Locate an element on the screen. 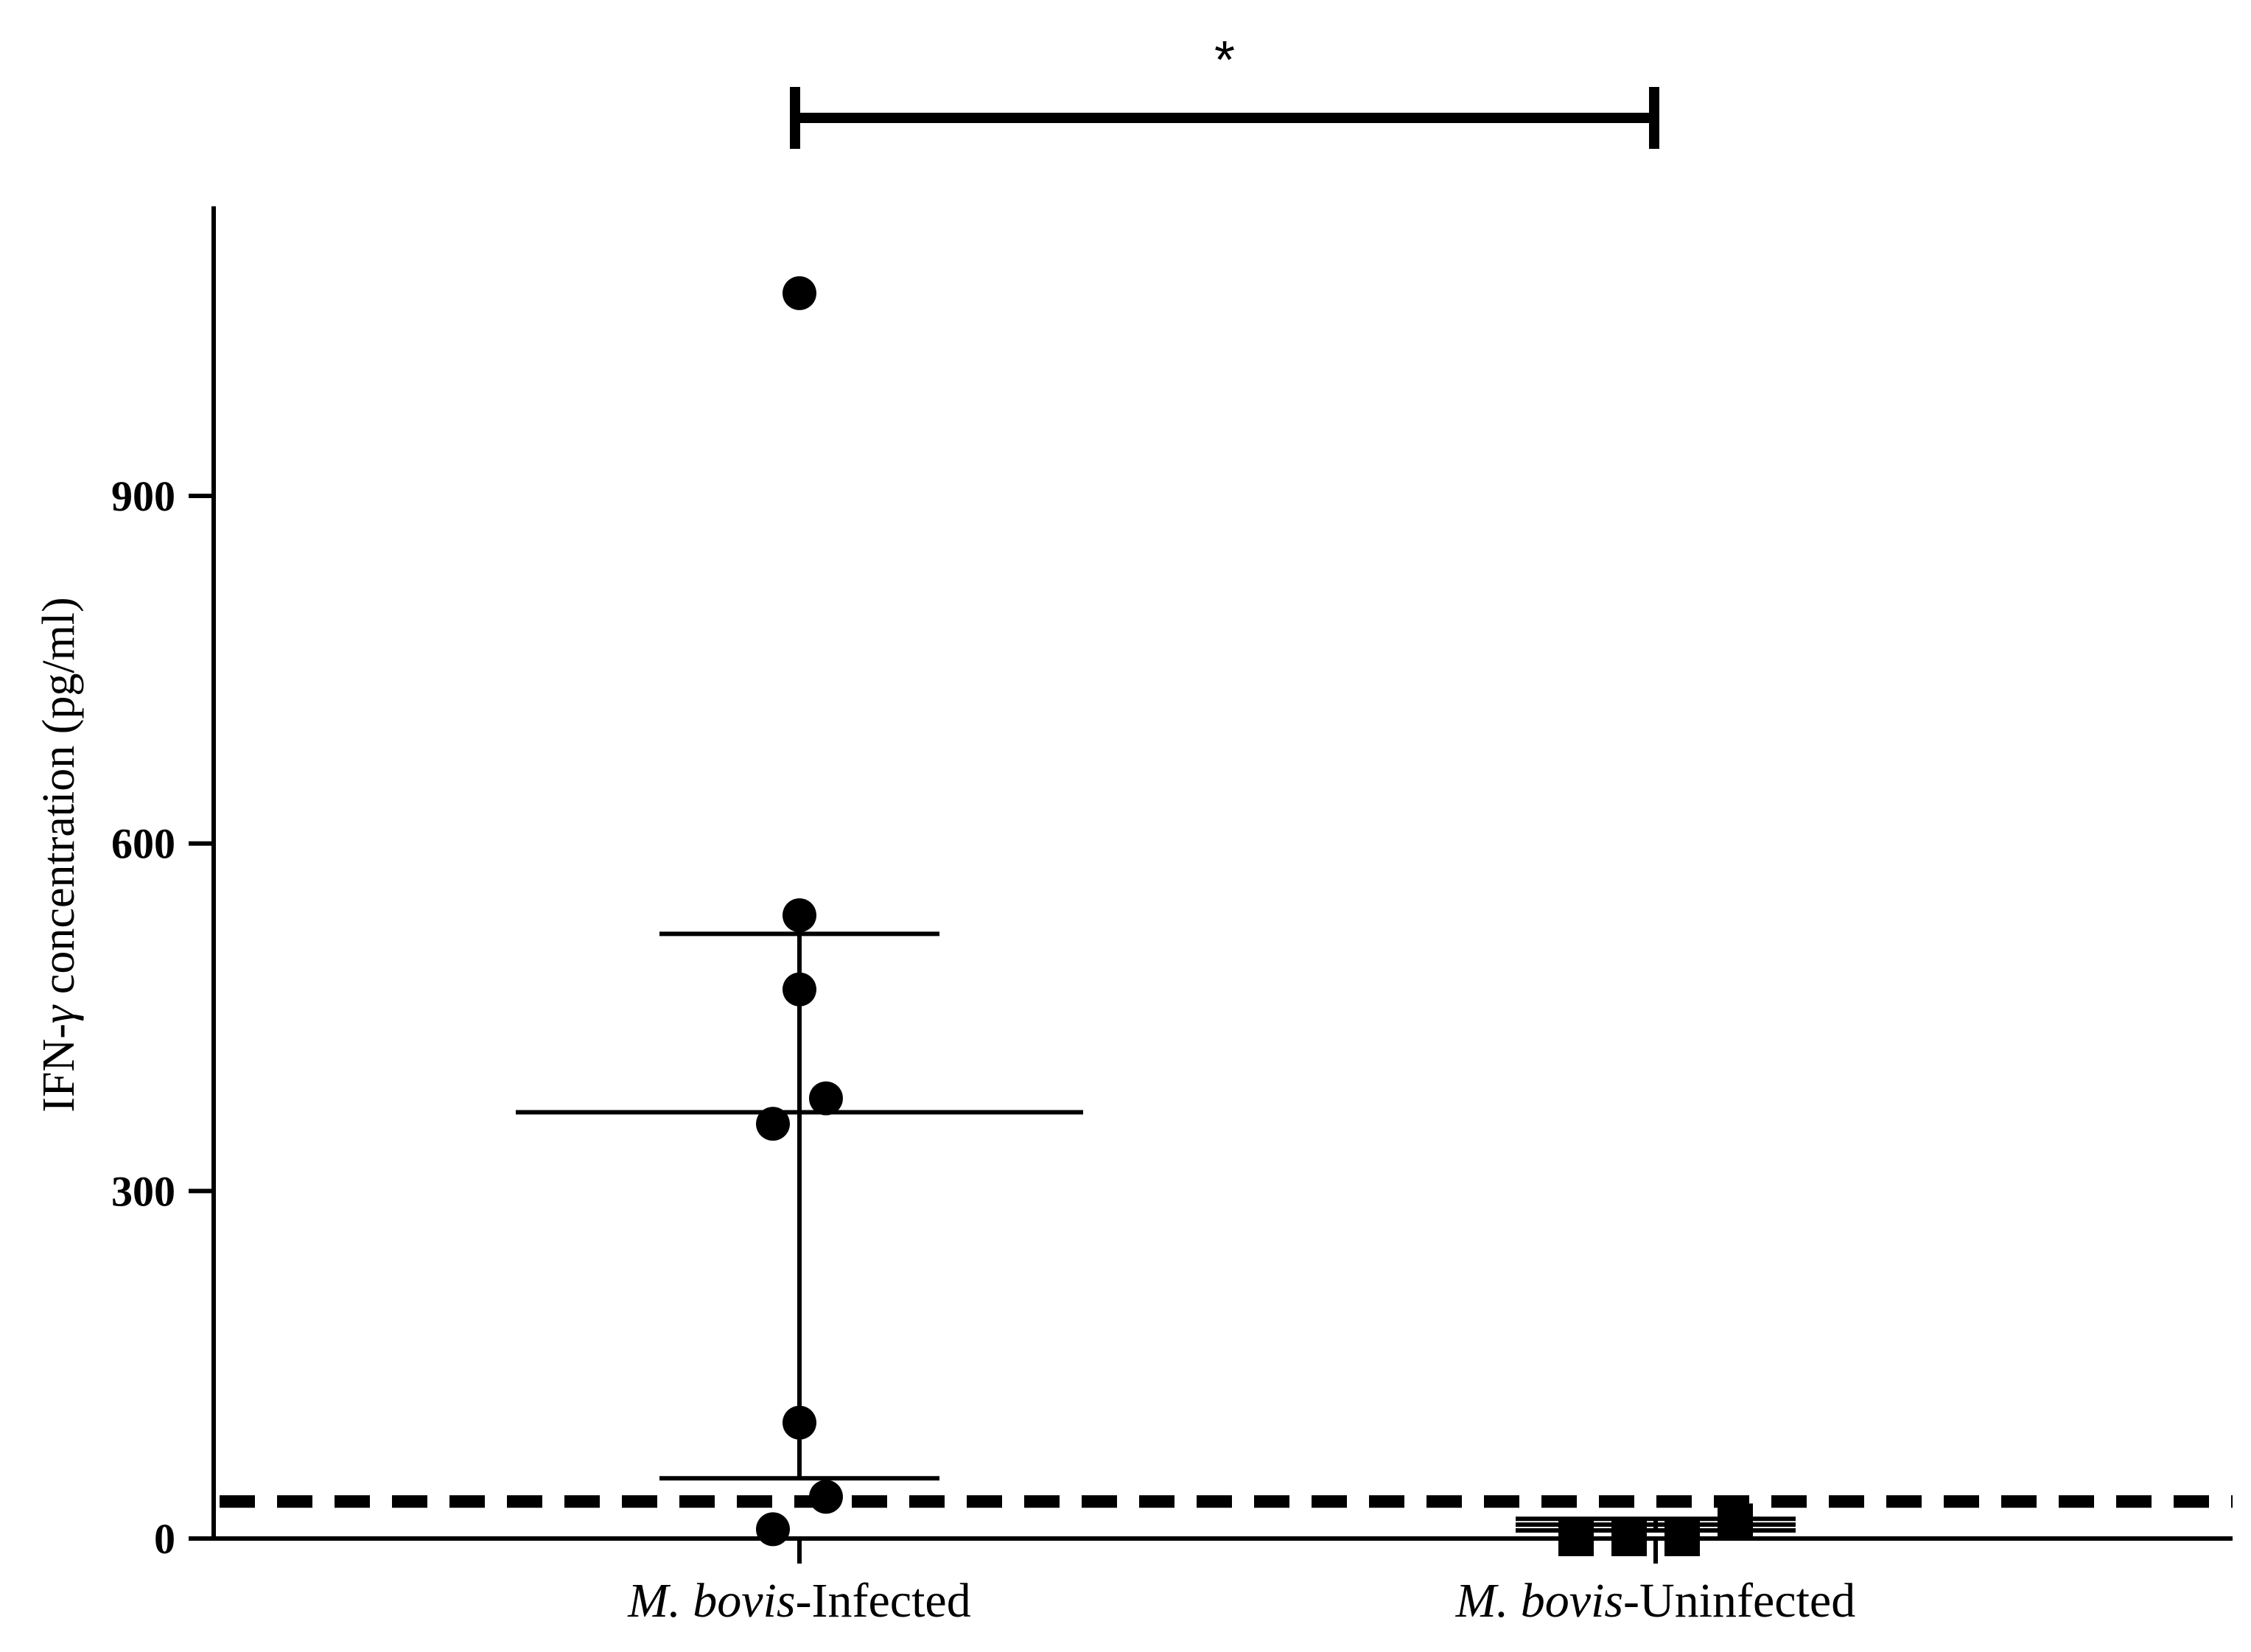 This screenshot has width=2251, height=1652. x-tick-label: M. bovis-Infected is located at coordinates (798, 1601).